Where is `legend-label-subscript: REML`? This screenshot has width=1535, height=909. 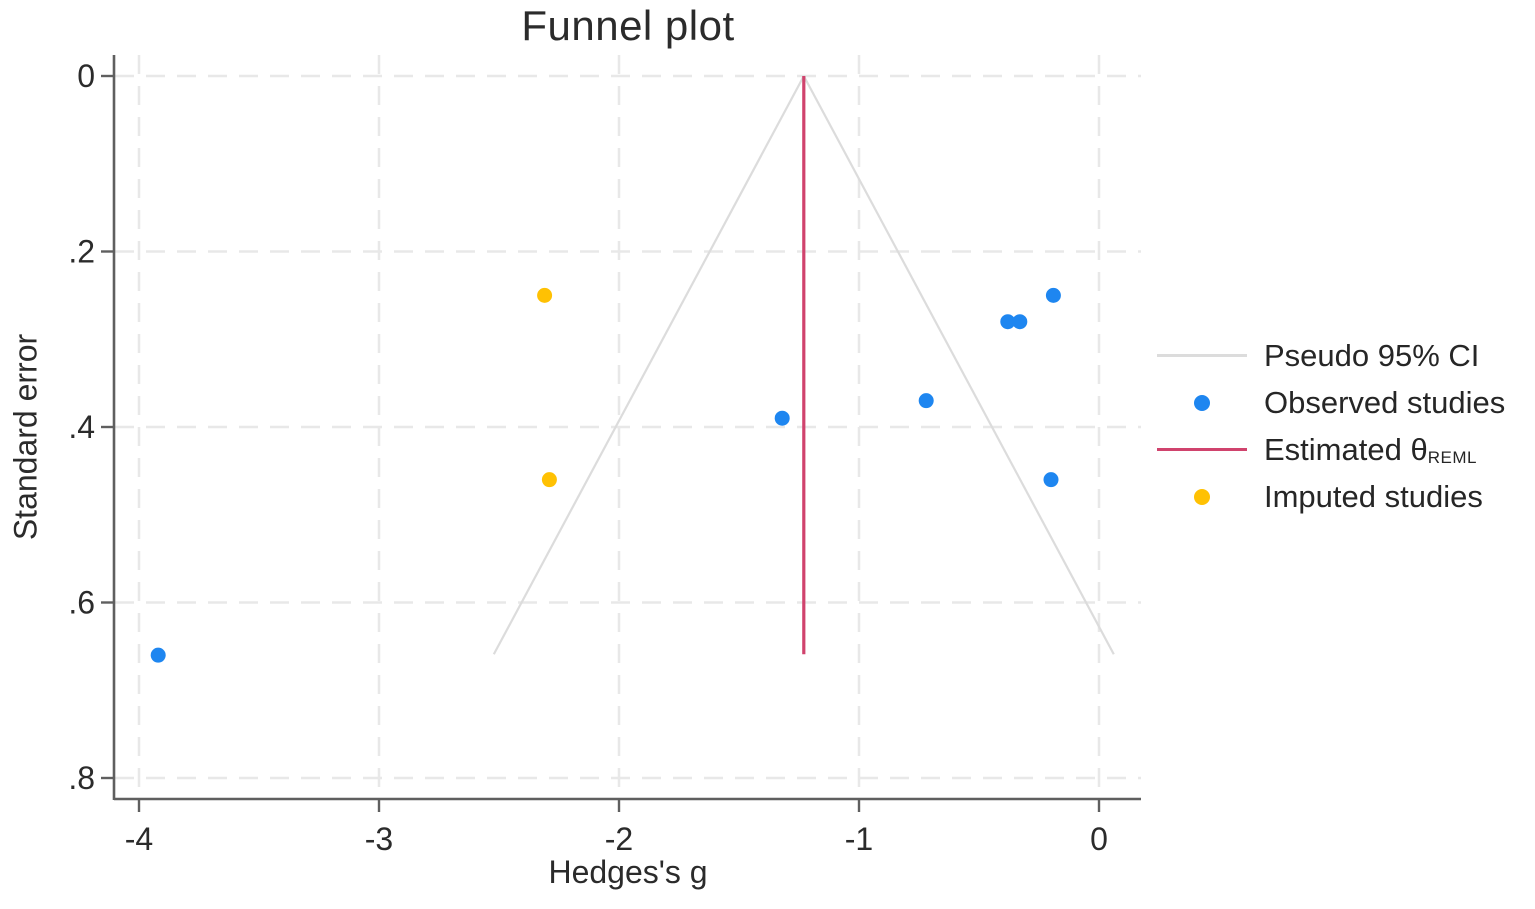
legend-label-subscript: REML is located at coordinates (1452, 457).